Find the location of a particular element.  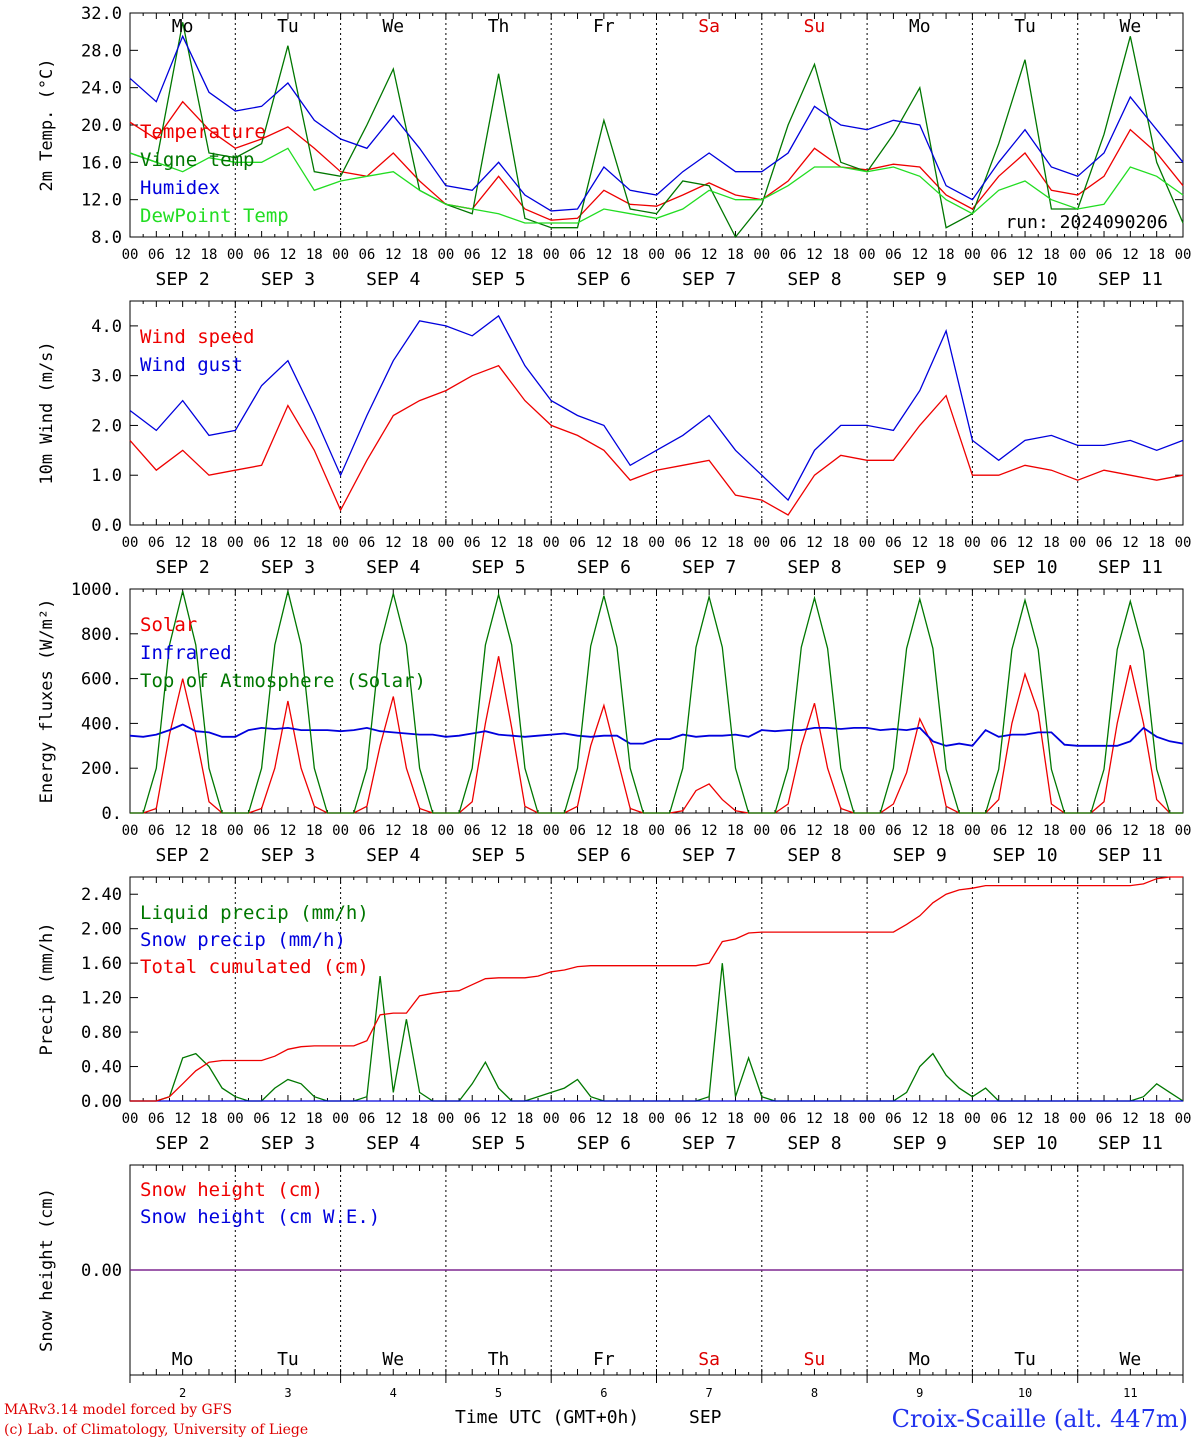

y-tick-label: 4.0 is located at coordinates (106, 327).